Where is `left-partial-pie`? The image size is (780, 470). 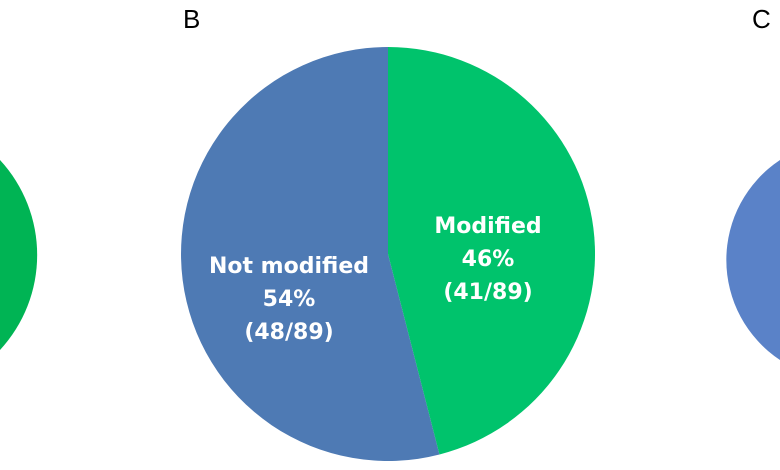 left-partial-pie is located at coordinates (19, 255).